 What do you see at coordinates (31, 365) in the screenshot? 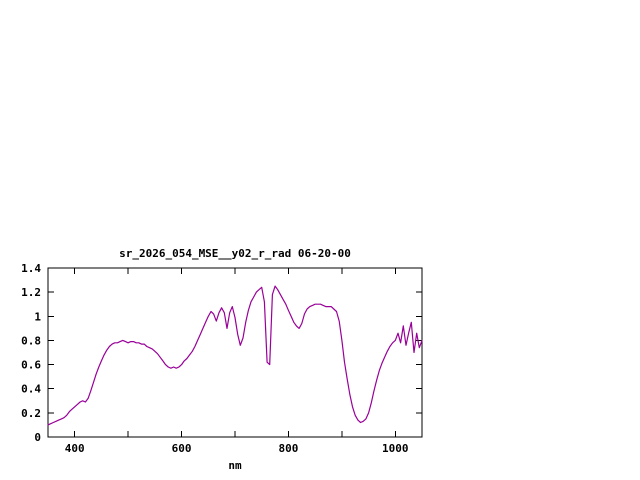
I see `y-tick-label: 0.6` at bounding box center [31, 365].